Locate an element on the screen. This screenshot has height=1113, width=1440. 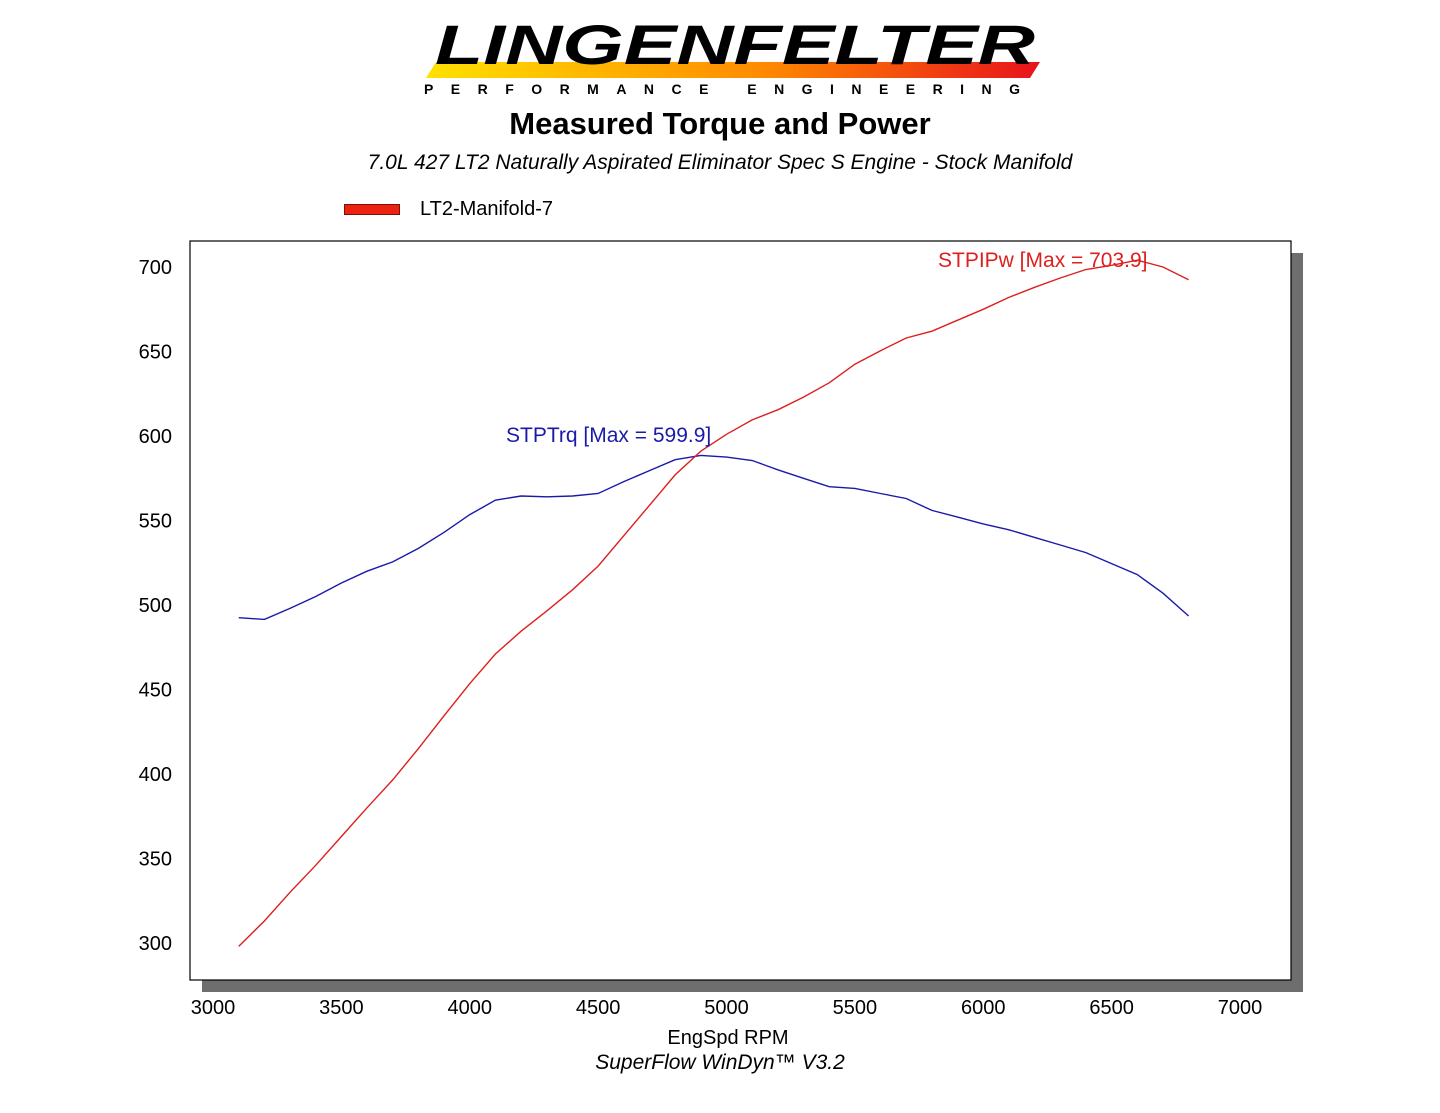
y-tick-label: 600 is located at coordinates (155, 437).